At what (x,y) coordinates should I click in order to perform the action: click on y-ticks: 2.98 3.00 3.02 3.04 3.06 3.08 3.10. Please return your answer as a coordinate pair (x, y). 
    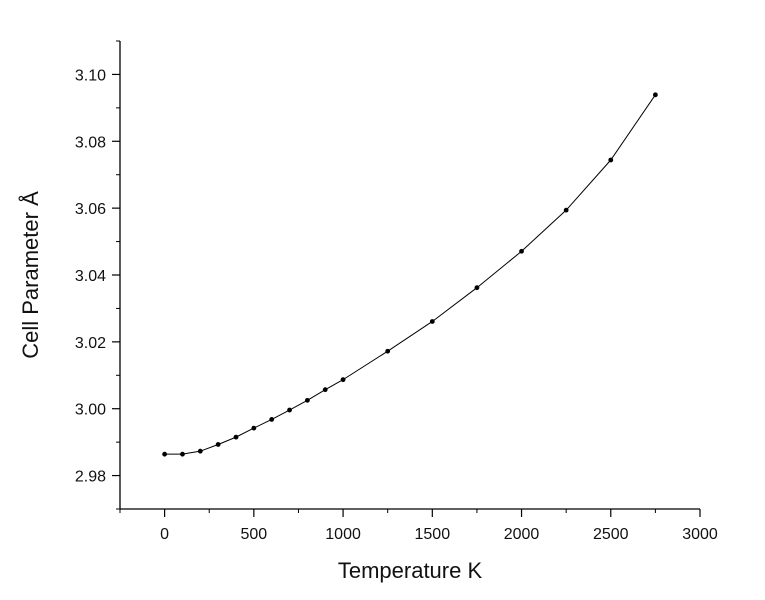
    Looking at the image, I should click on (97, 275).